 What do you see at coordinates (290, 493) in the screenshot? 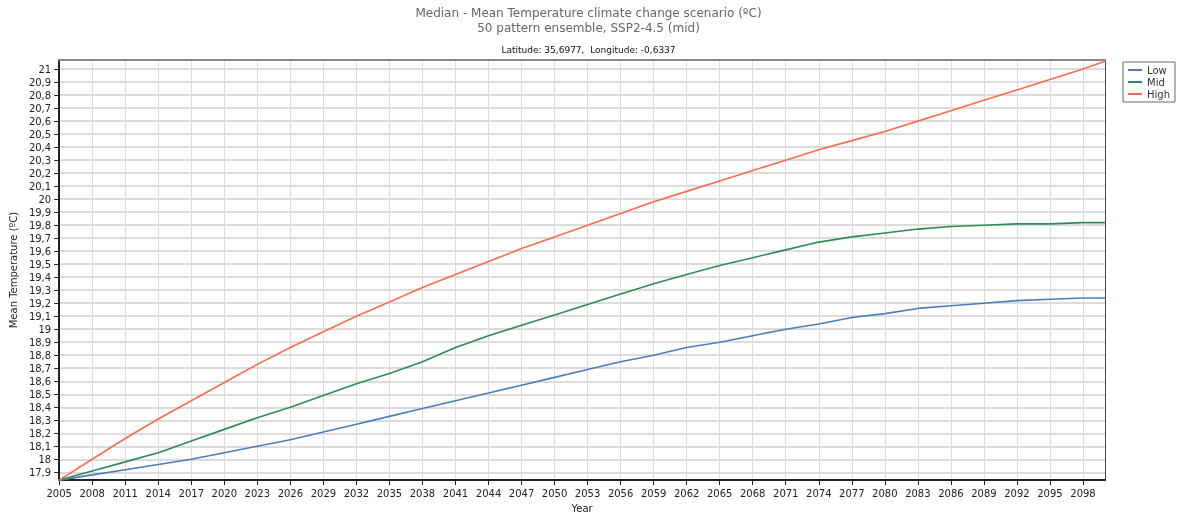
I see `x-tick-label: 2026` at bounding box center [290, 493].